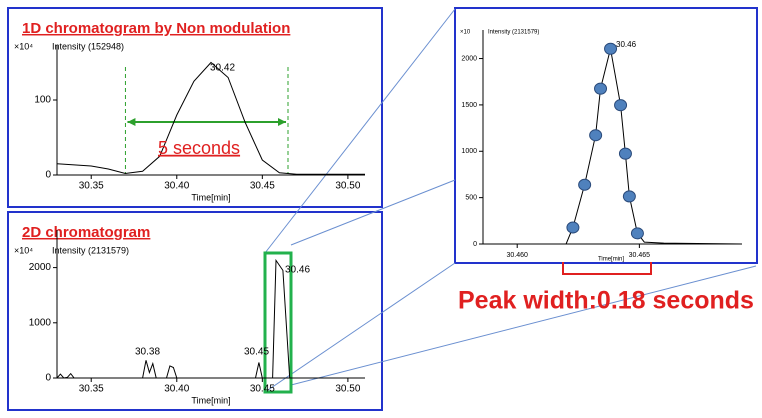  Describe the element at coordinates (222, 68) in the screenshot. I see `annotation: 30.42` at that location.